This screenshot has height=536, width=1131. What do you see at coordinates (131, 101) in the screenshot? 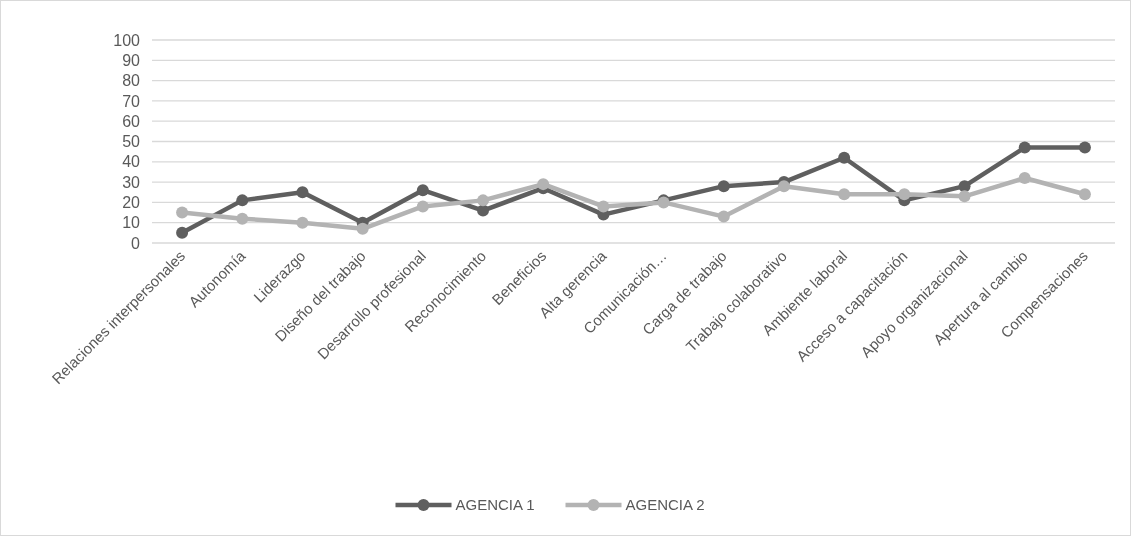
I see `y-tick-label: 70` at bounding box center [131, 101].